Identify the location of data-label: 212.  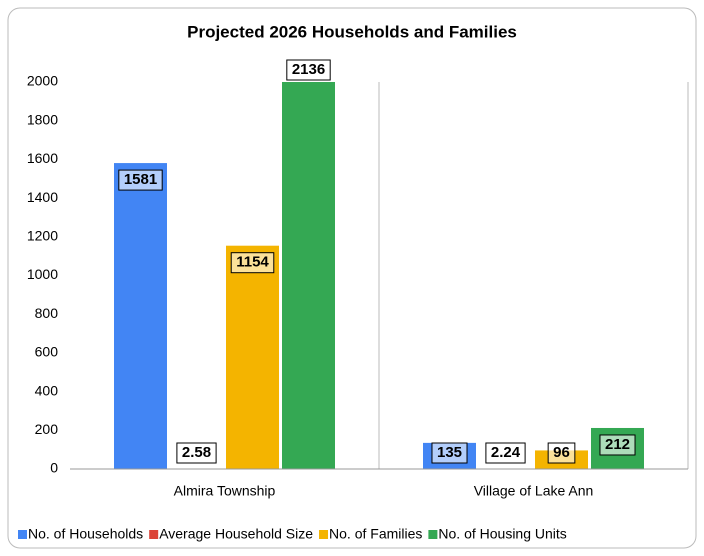
(617, 444).